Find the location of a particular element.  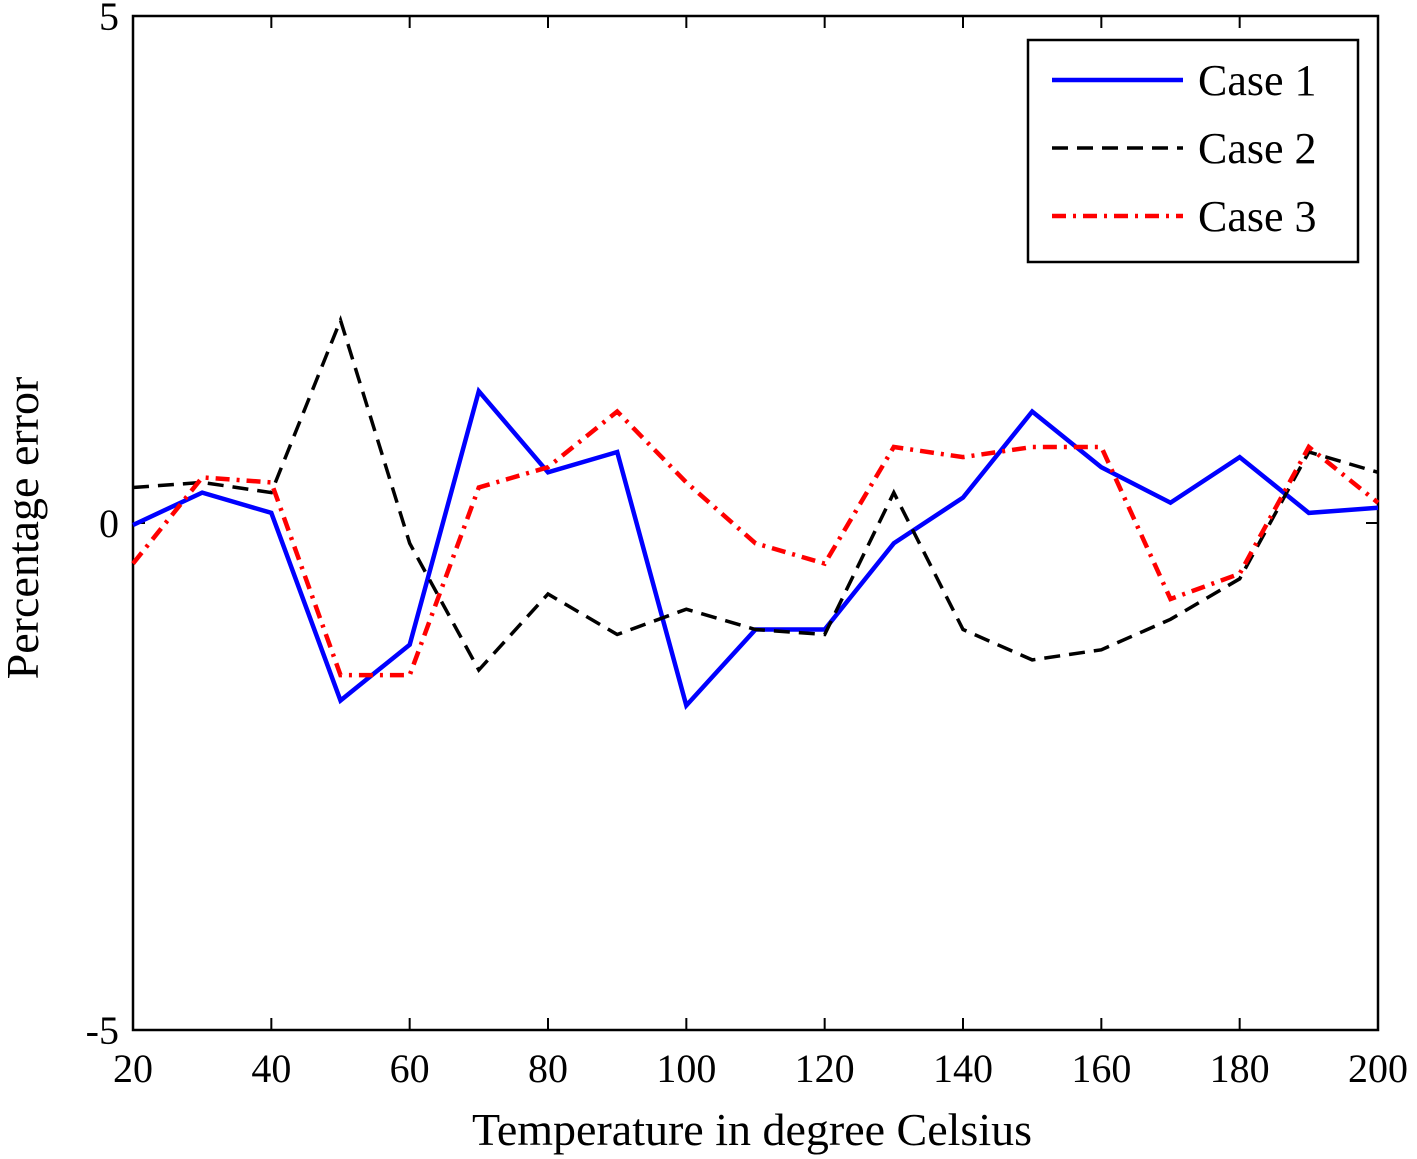

legend-label-case-2: Case 2 is located at coordinates (1257, 148).